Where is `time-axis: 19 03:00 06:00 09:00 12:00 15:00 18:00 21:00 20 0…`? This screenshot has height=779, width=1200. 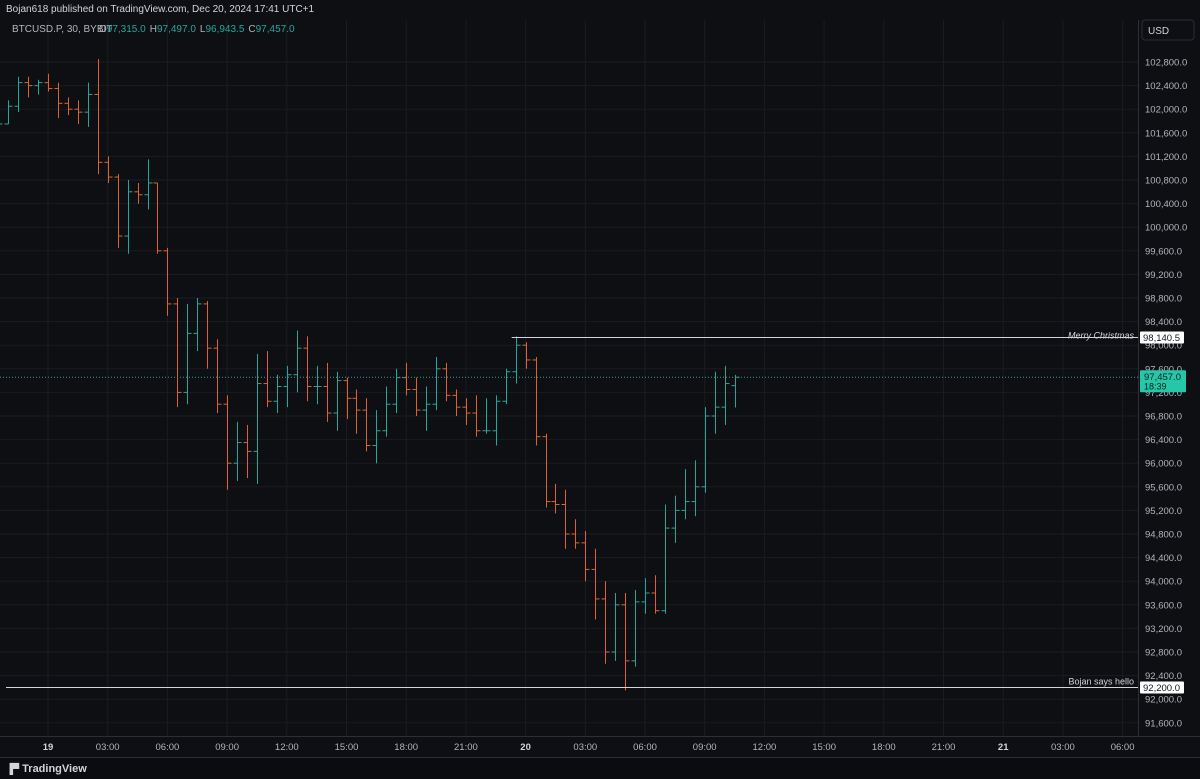
time-axis: 19 03:00 06:00 09:00 12:00 15:00 18:00 21:00 20 0… is located at coordinates (589, 747).